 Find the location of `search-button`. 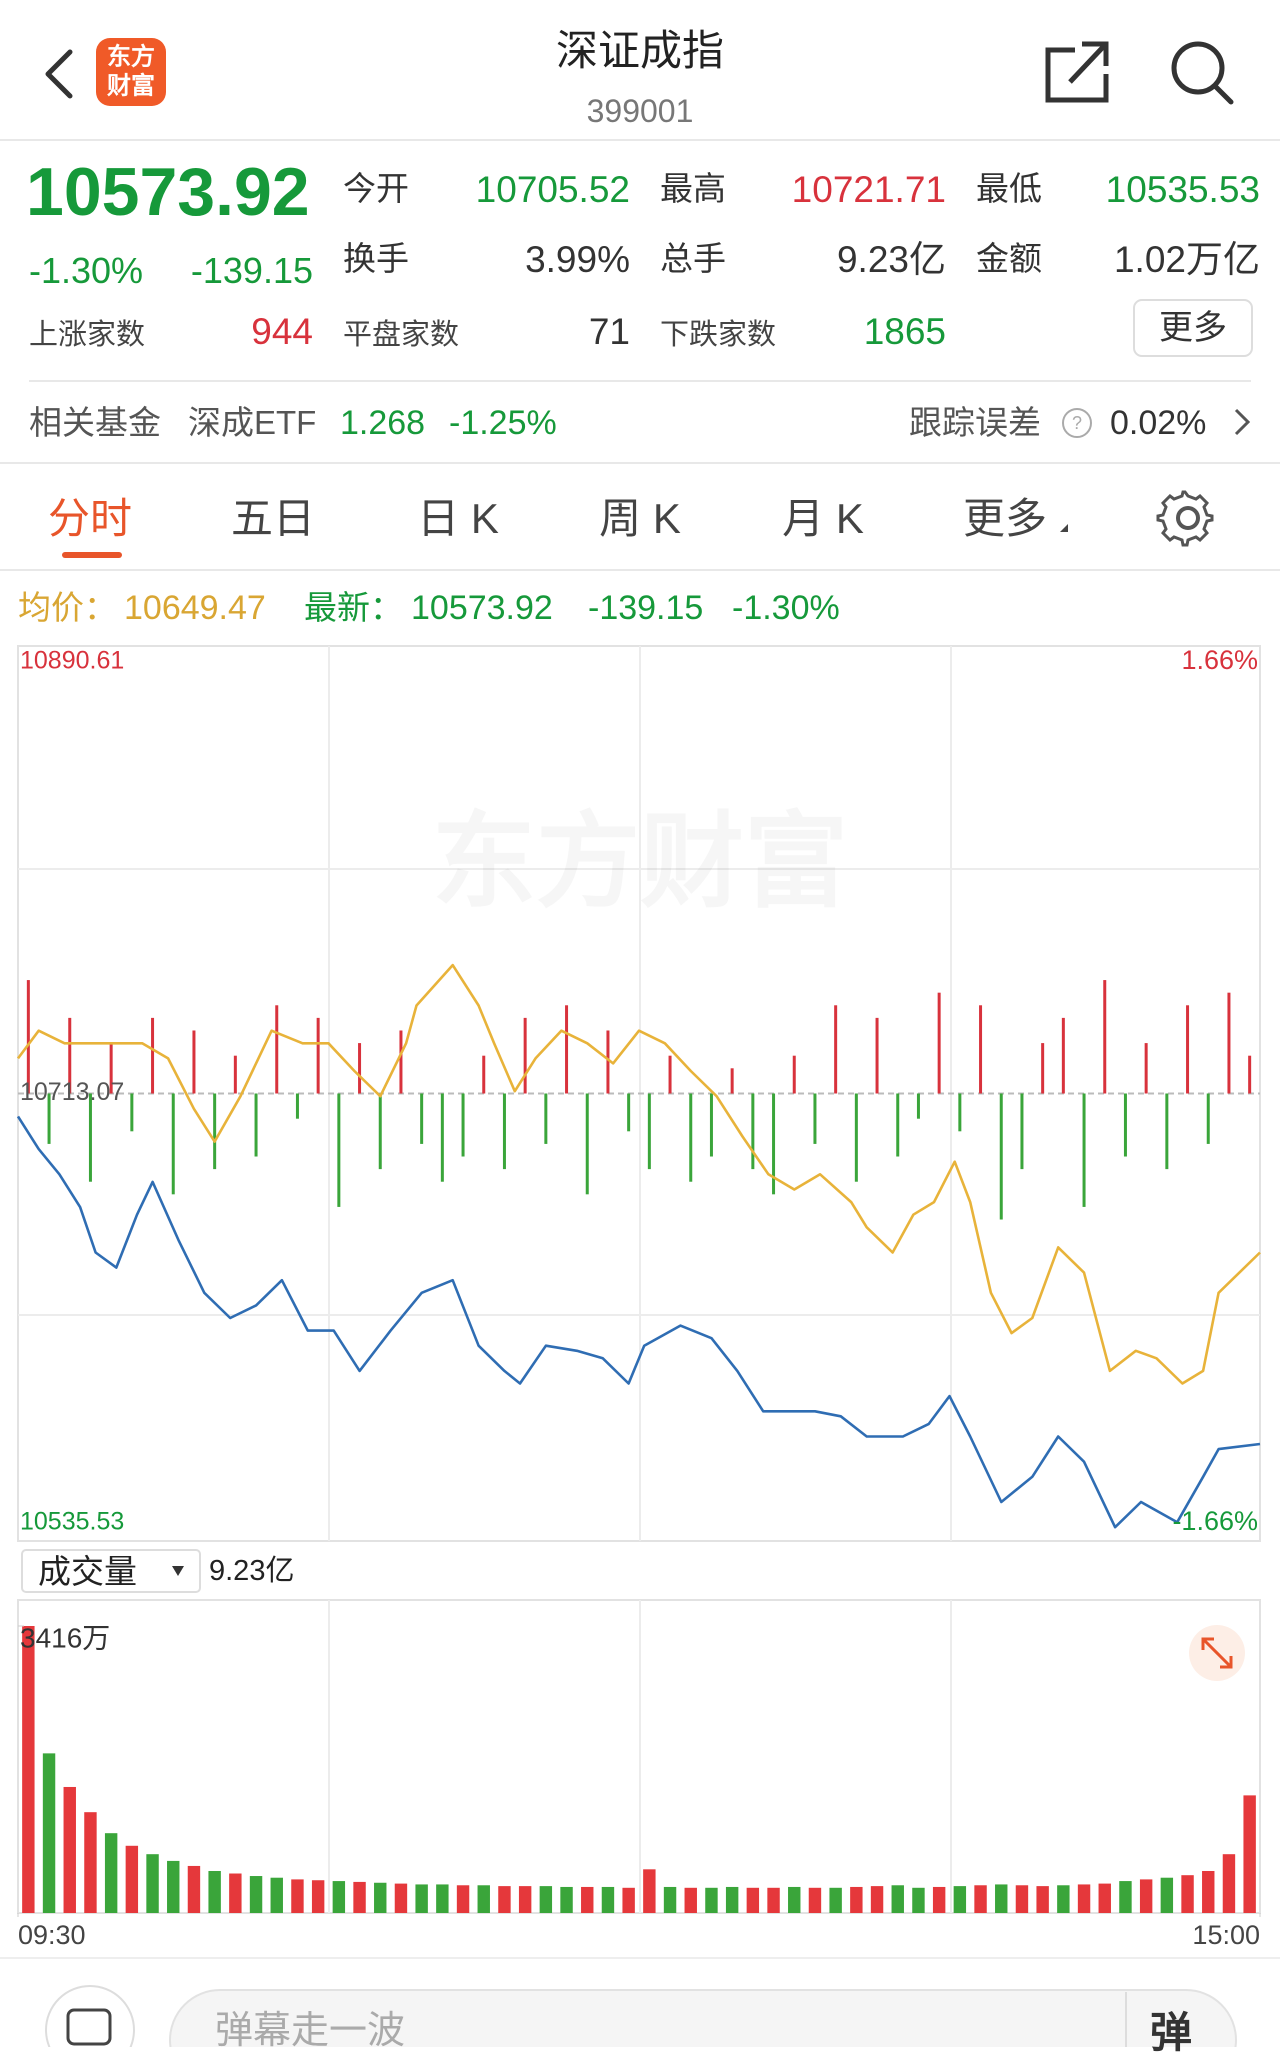

search-button is located at coordinates (1202, 73).